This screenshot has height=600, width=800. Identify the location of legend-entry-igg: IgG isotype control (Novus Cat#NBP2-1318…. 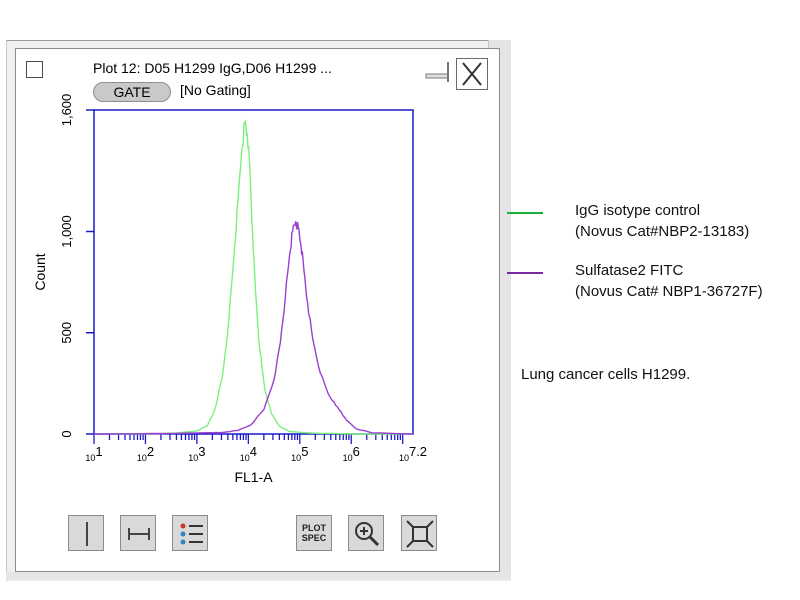
(662, 221).